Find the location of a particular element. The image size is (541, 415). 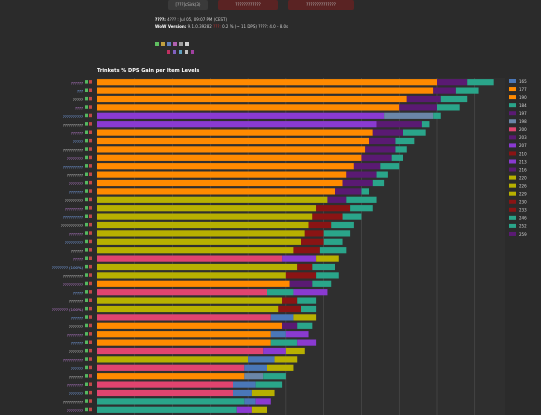

row-label: ?????? is located at coordinates (77, 250).